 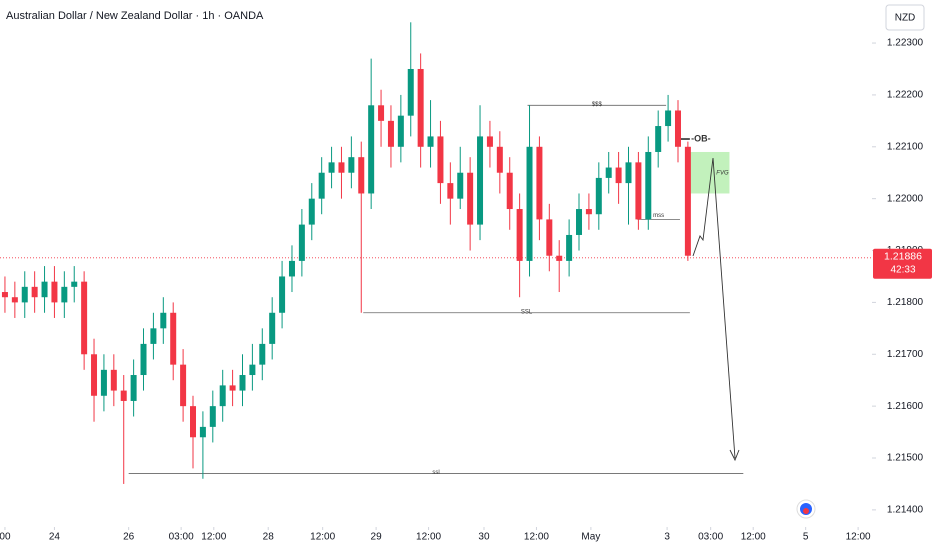 I want to click on x-tick-label: 29, so click(x=377, y=537).